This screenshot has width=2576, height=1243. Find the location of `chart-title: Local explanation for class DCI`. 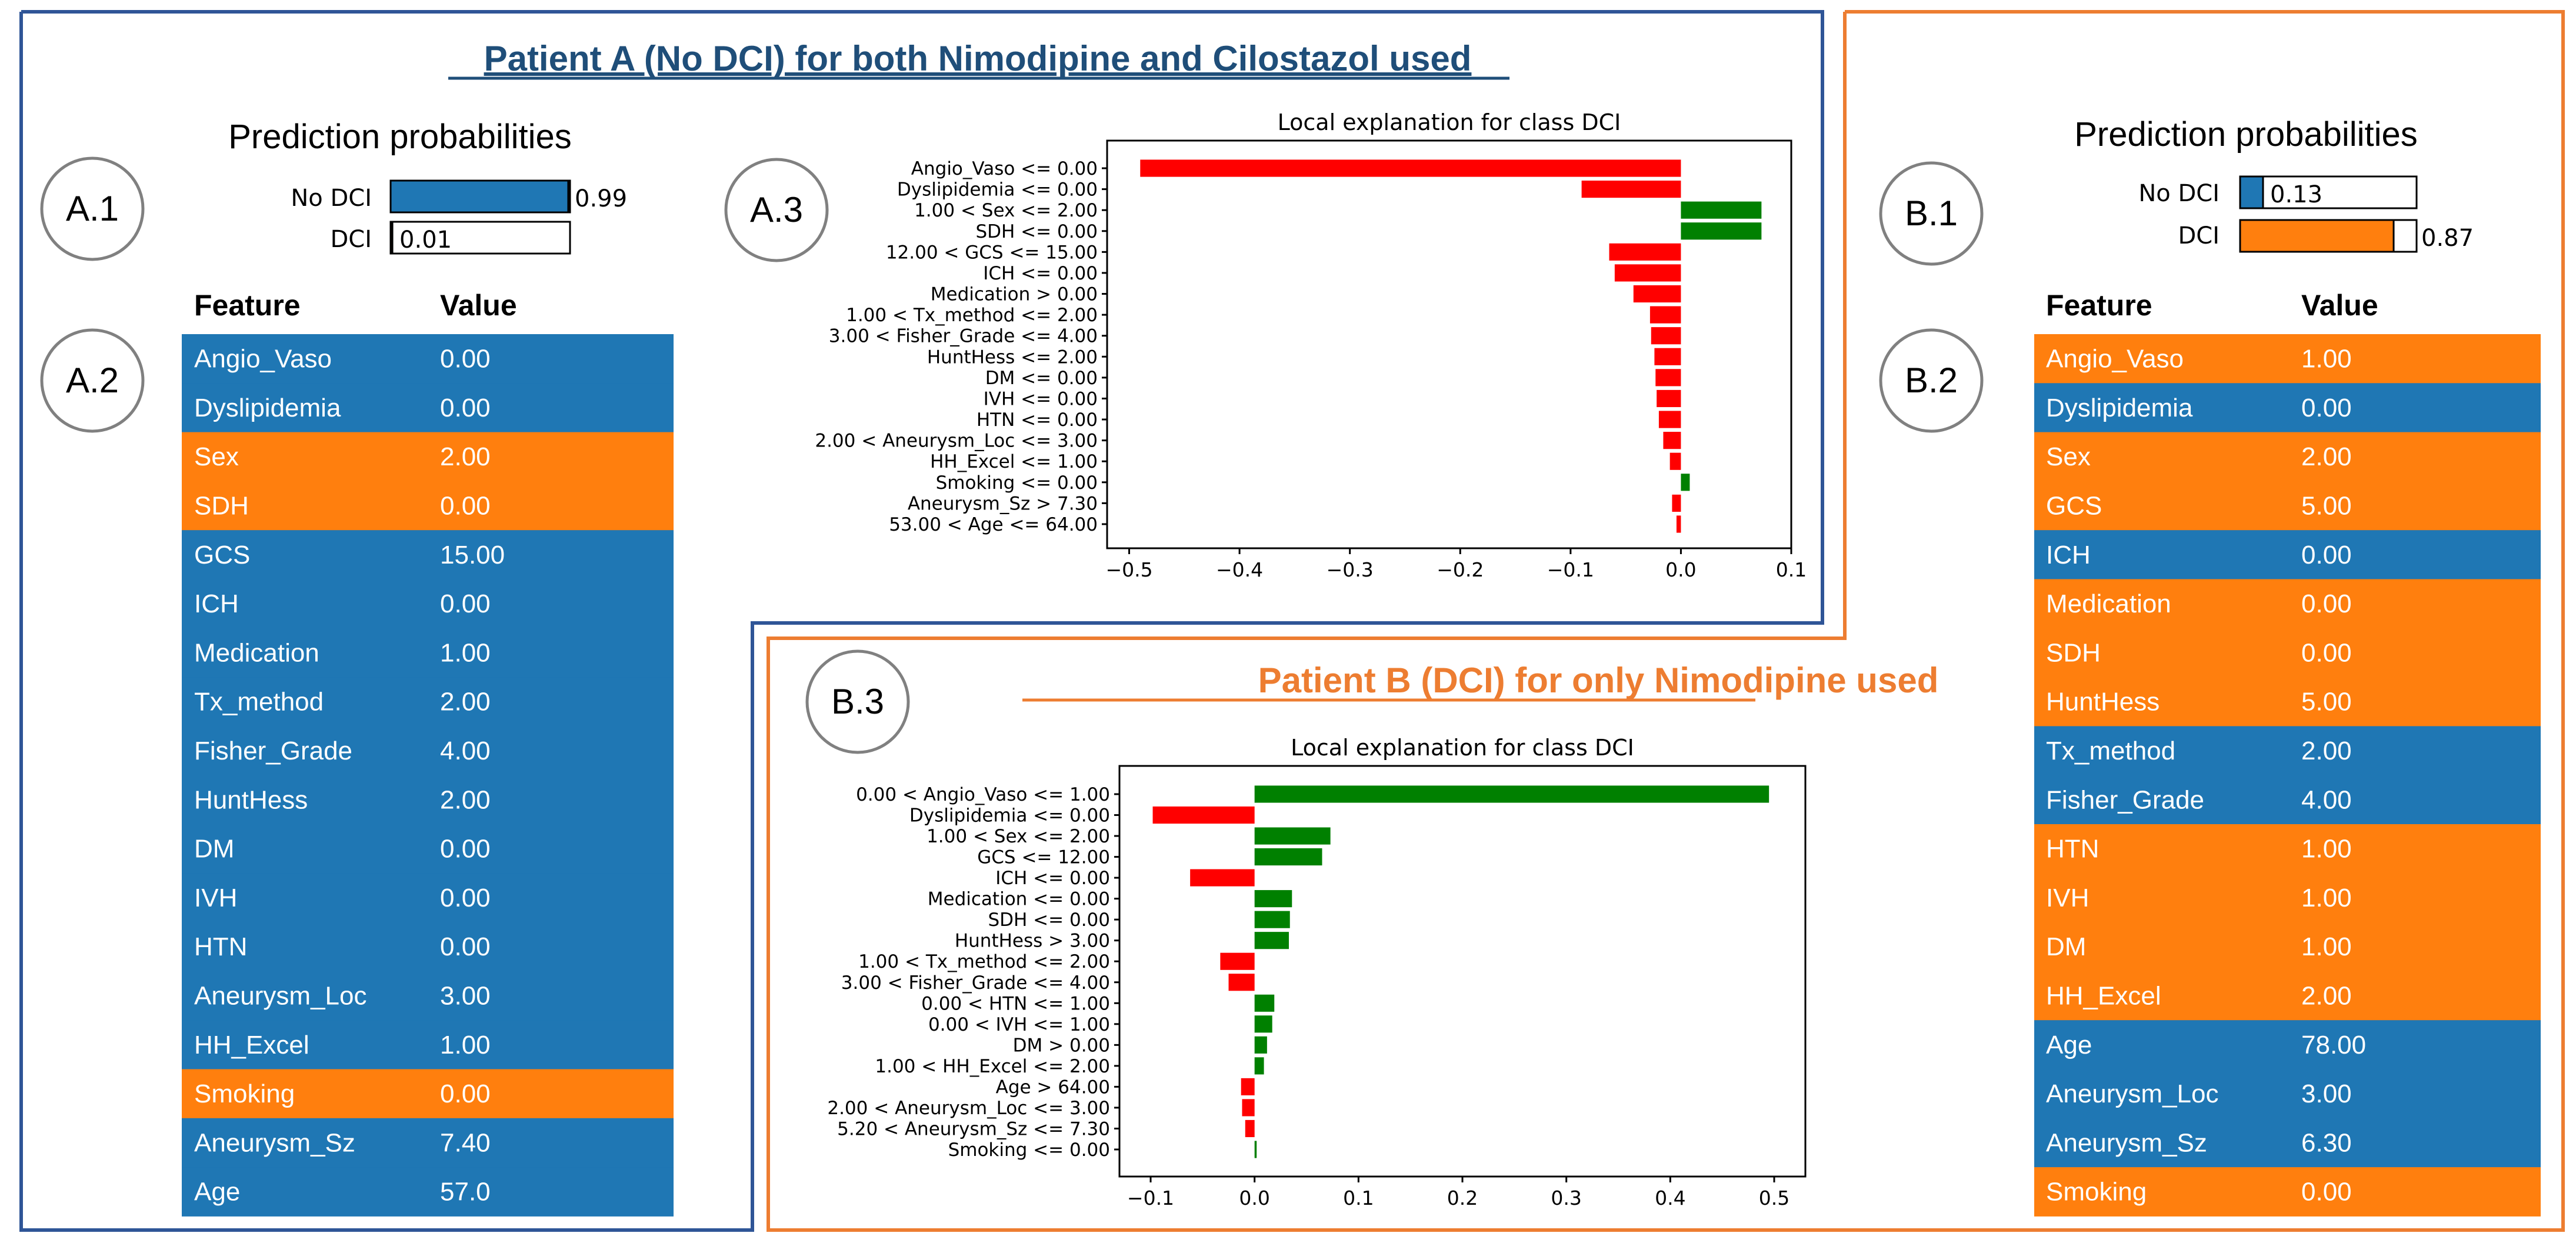

chart-title: Local explanation for class DCI is located at coordinates (1450, 122).